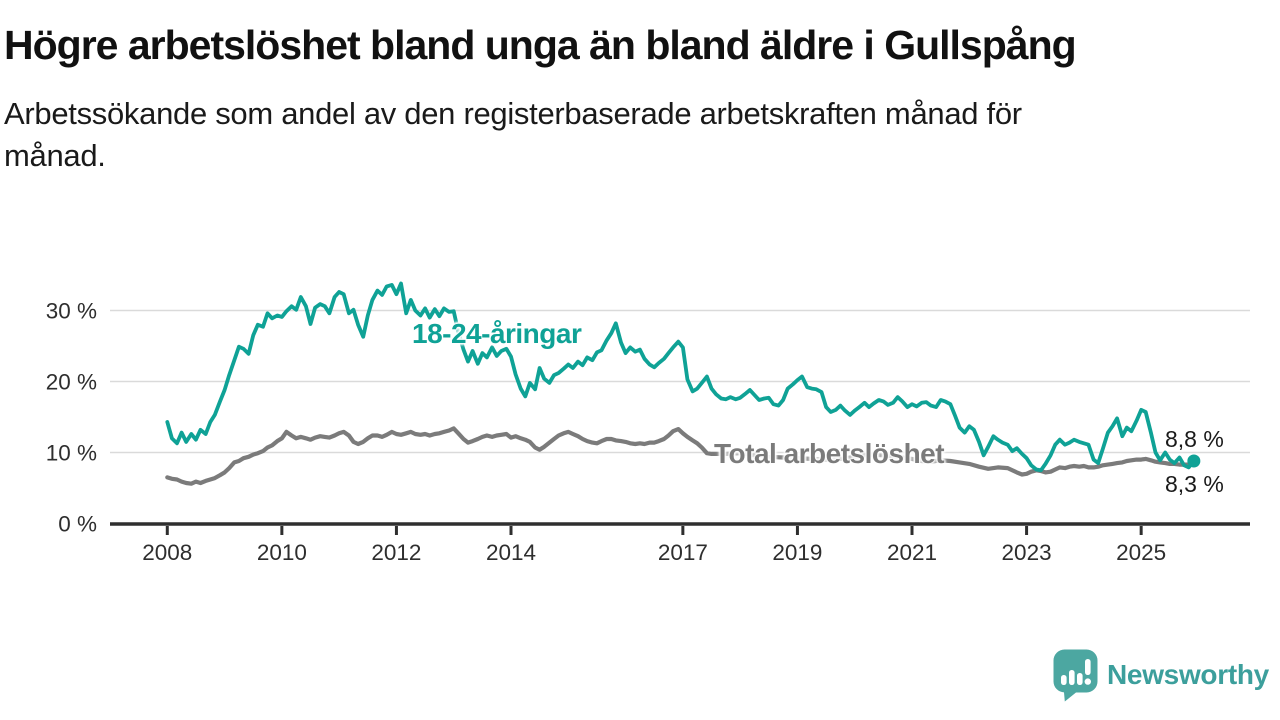 The height and width of the screenshot is (720, 1280). Describe the element at coordinates (71, 311) in the screenshot. I see `y-axis-label: 30 %` at that location.